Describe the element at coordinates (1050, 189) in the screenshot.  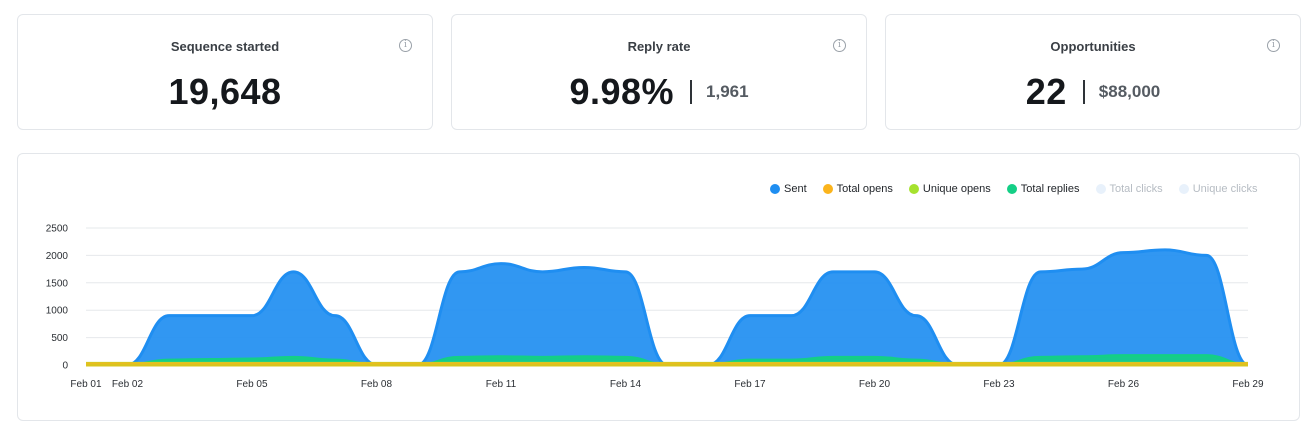
I see `legend-label: Total replies` at that location.